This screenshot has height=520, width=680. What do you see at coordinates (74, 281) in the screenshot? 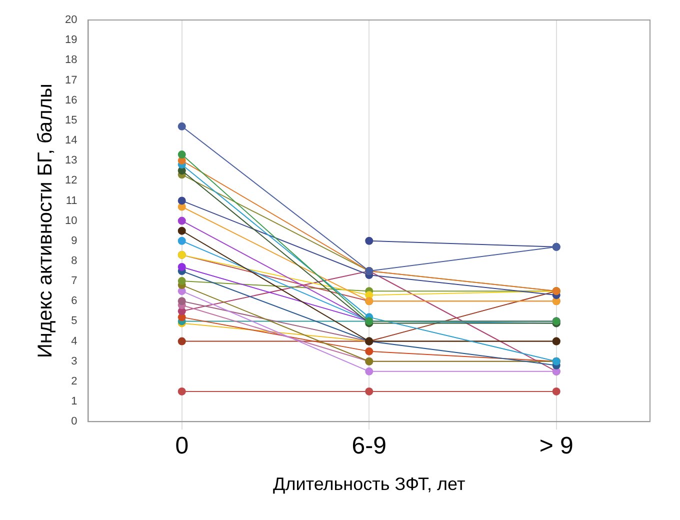
I see `y-tick-label: 7` at bounding box center [74, 281].